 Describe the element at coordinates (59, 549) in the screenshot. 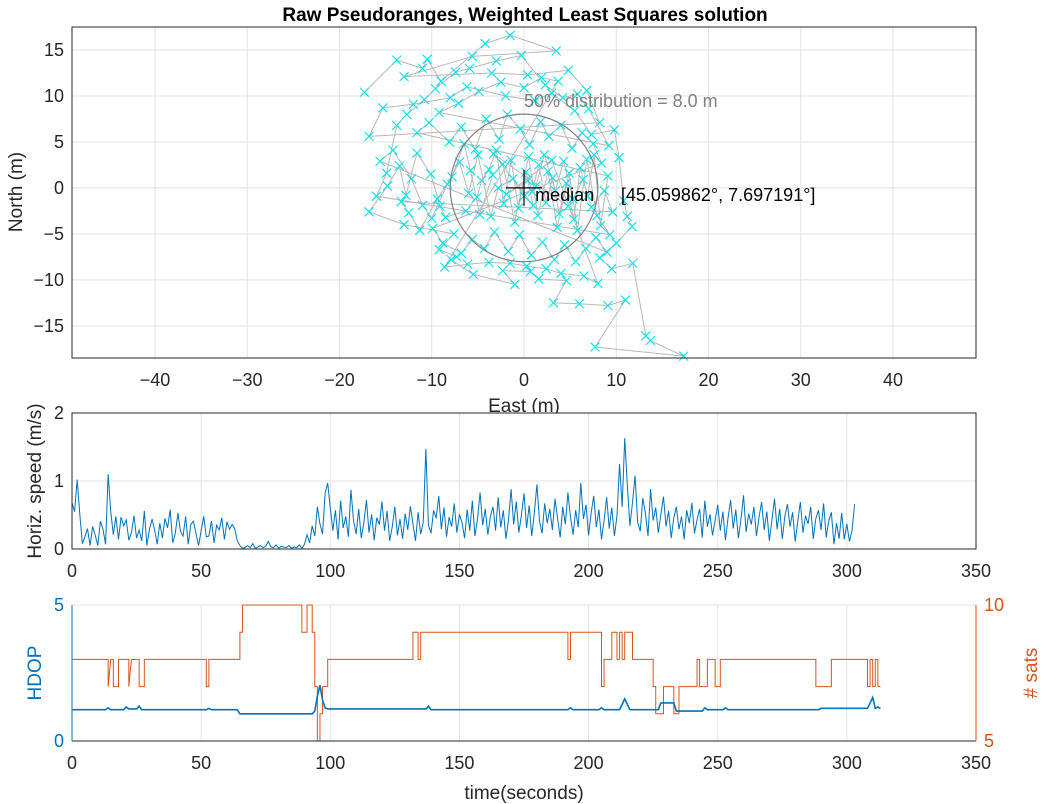

I see `speed-y-tick-label: 0` at that location.